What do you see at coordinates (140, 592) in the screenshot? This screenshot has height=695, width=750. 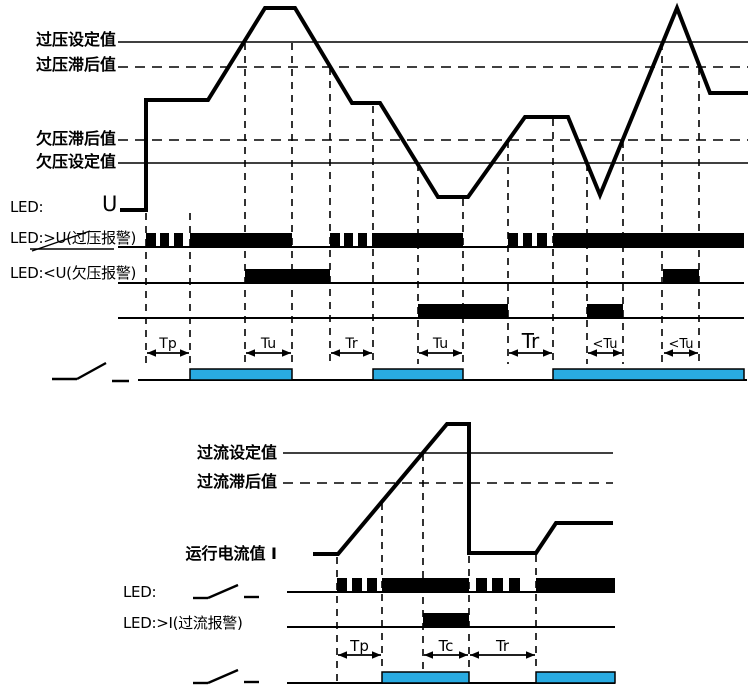 I see `led-label-current: LED:` at bounding box center [140, 592].